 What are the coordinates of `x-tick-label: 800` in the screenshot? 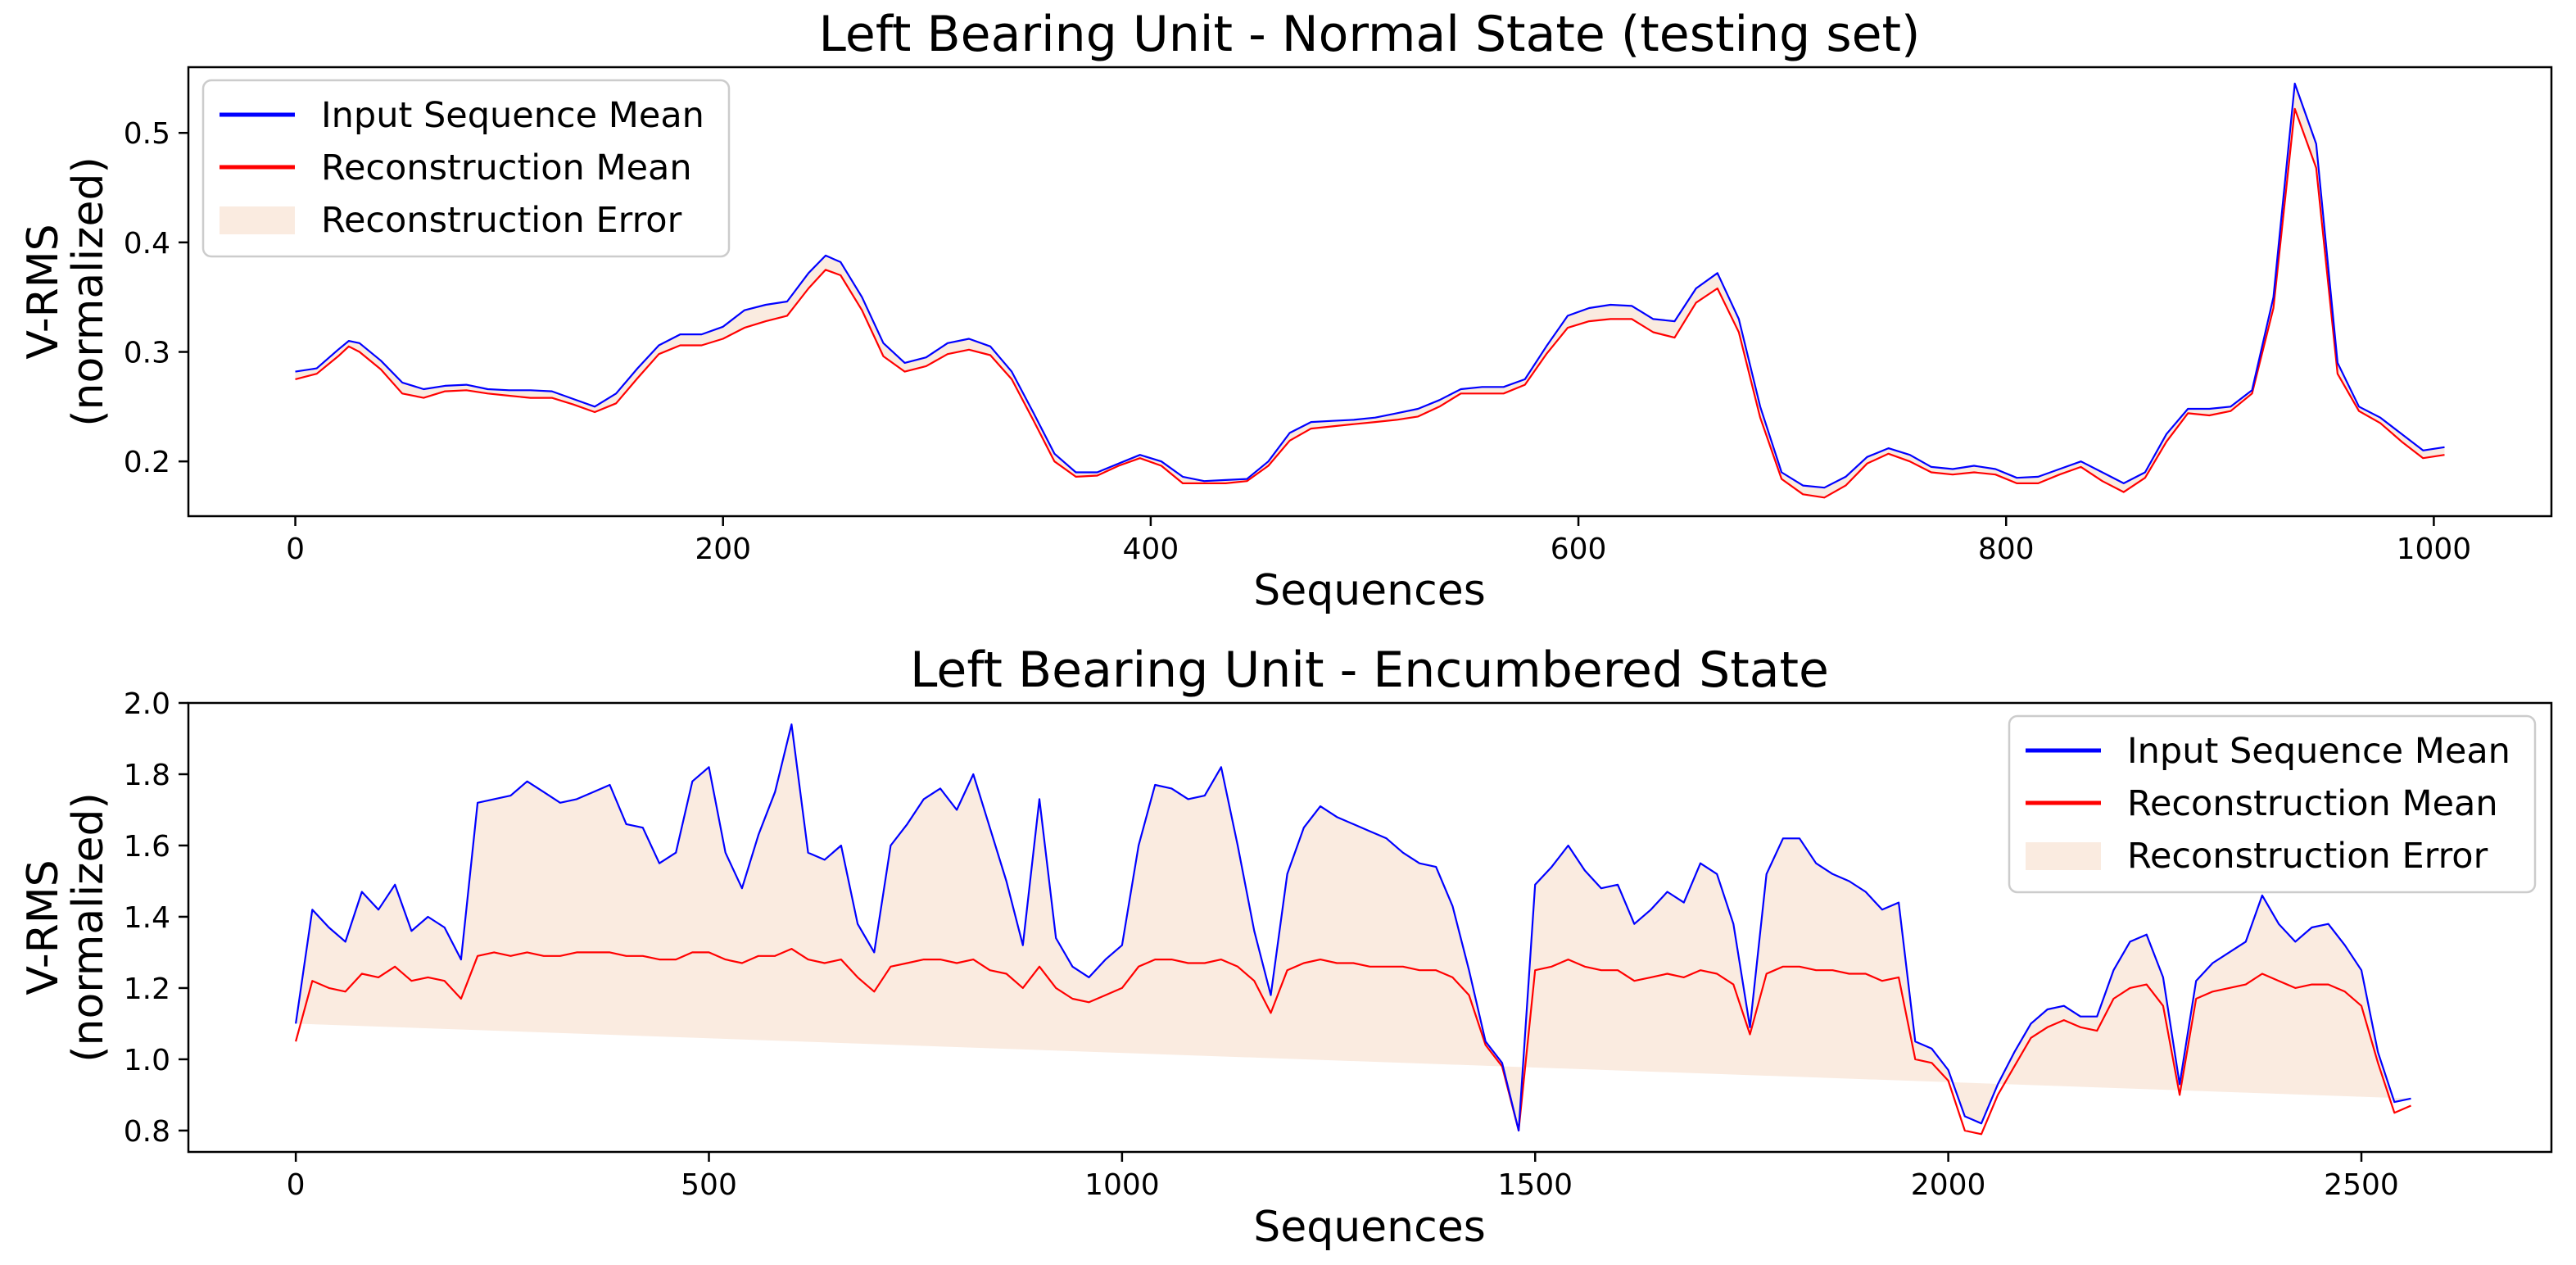 It's located at (2006, 549).